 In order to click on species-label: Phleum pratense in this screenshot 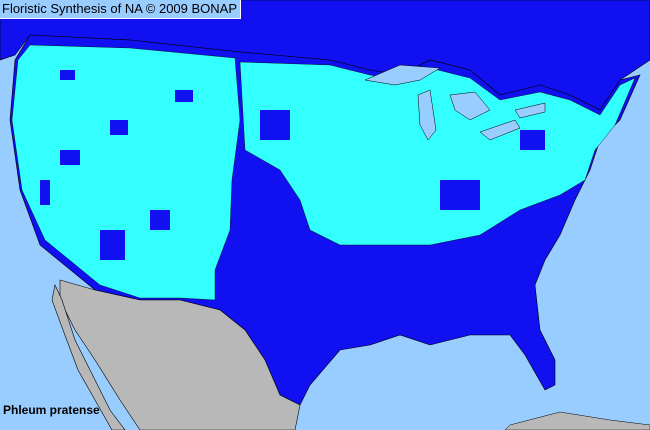, I will do `click(51, 410)`.